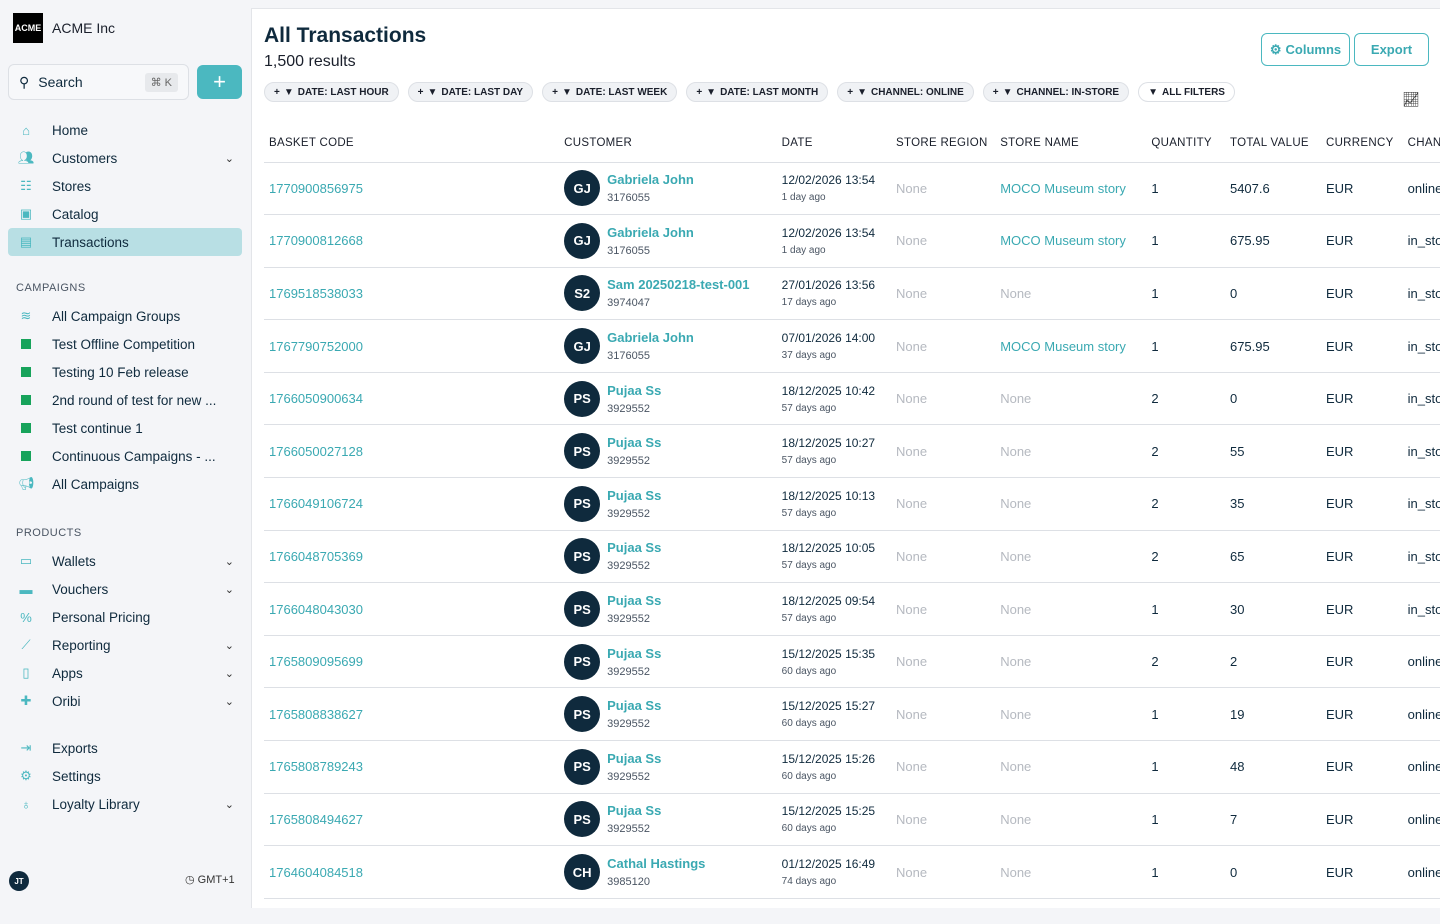 Image resolution: width=1440 pixels, height=924 pixels. Describe the element at coordinates (668, 144) in the screenshot. I see `column-header: CUSTOMER` at that location.